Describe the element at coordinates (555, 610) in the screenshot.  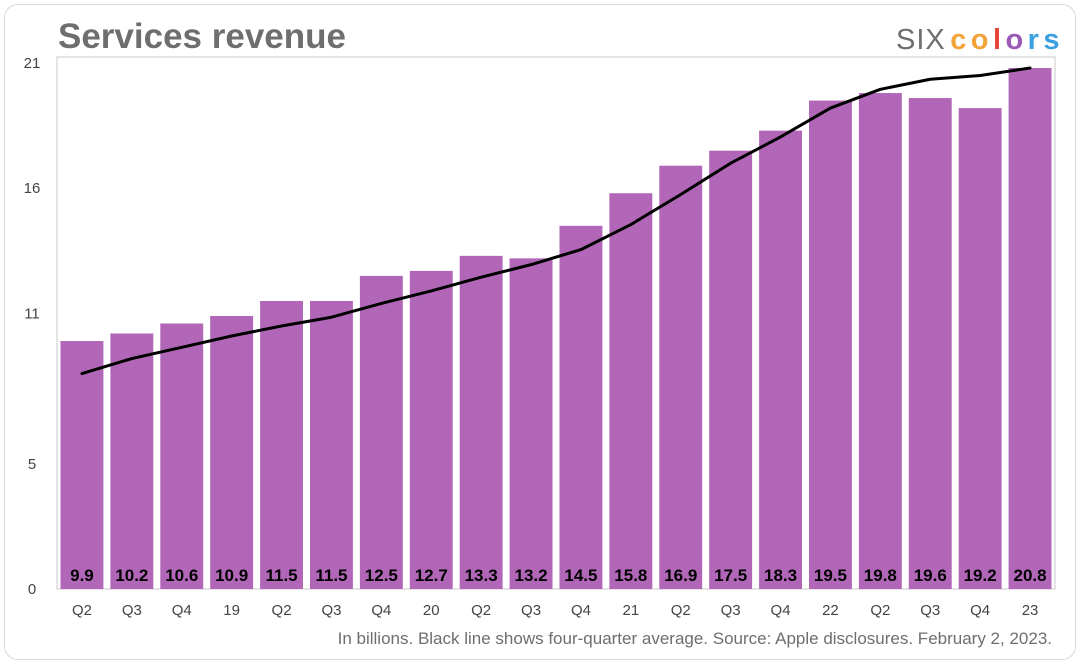
I see `x-axis: Q2 Q3 Q4 19 Q2 Q3 Q4 20 Q2 Q3 Q4 21 Q2 Q3 Q4 22 Q2 Q3 Q4 23` at that location.